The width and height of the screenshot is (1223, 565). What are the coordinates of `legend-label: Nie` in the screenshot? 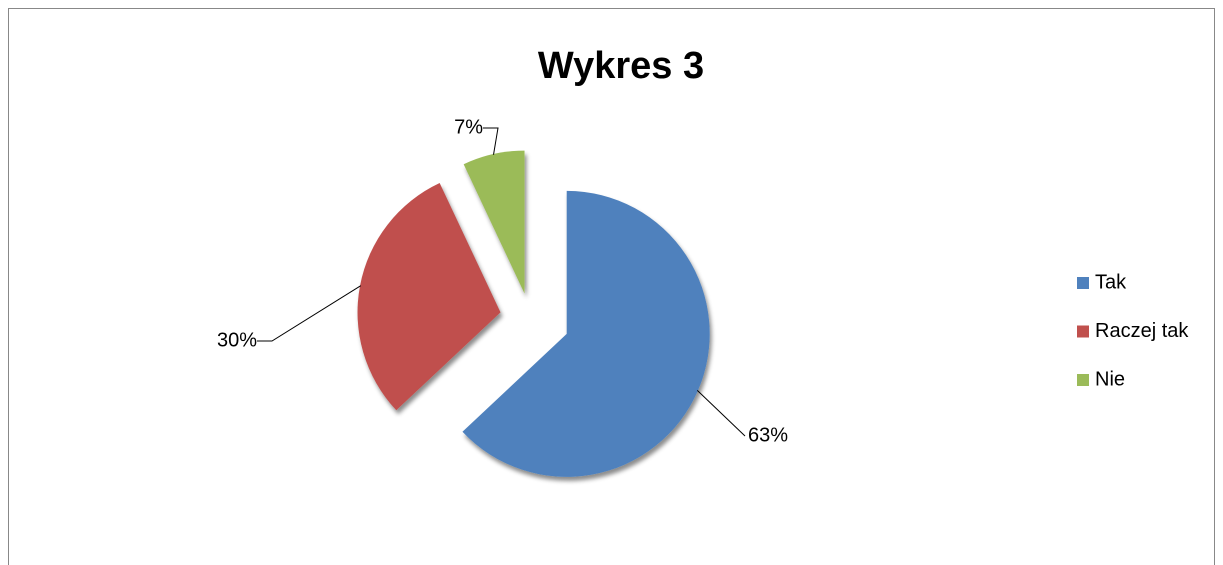 It's located at (1110, 379).